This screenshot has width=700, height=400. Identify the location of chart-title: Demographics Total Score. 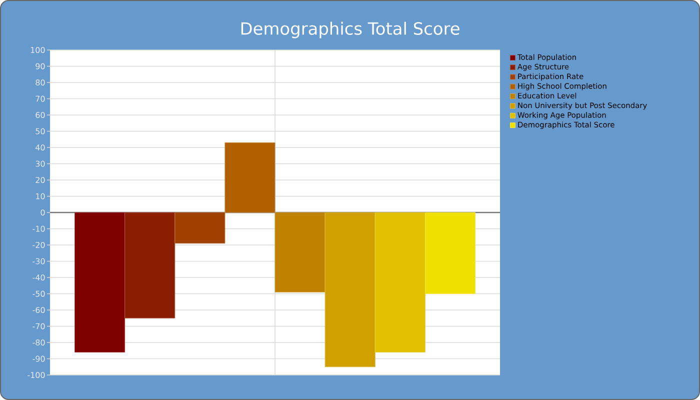
(350, 30).